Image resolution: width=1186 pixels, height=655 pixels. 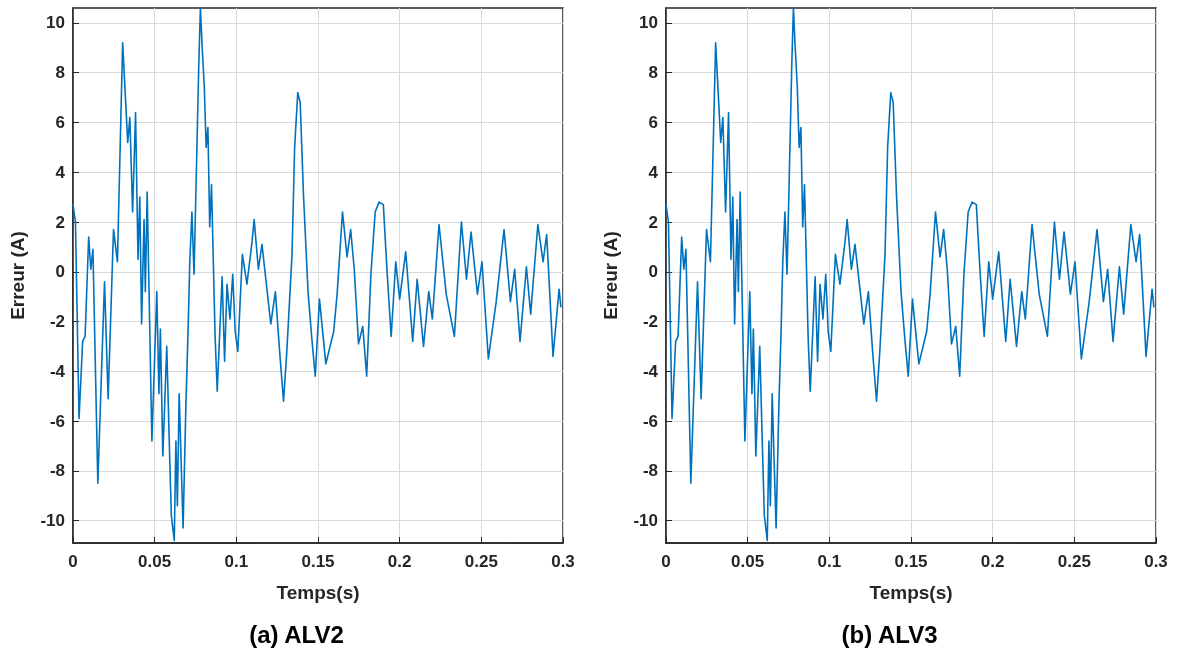 What do you see at coordinates (296, 634) in the screenshot?
I see `text: (a) ALV2` at bounding box center [296, 634].